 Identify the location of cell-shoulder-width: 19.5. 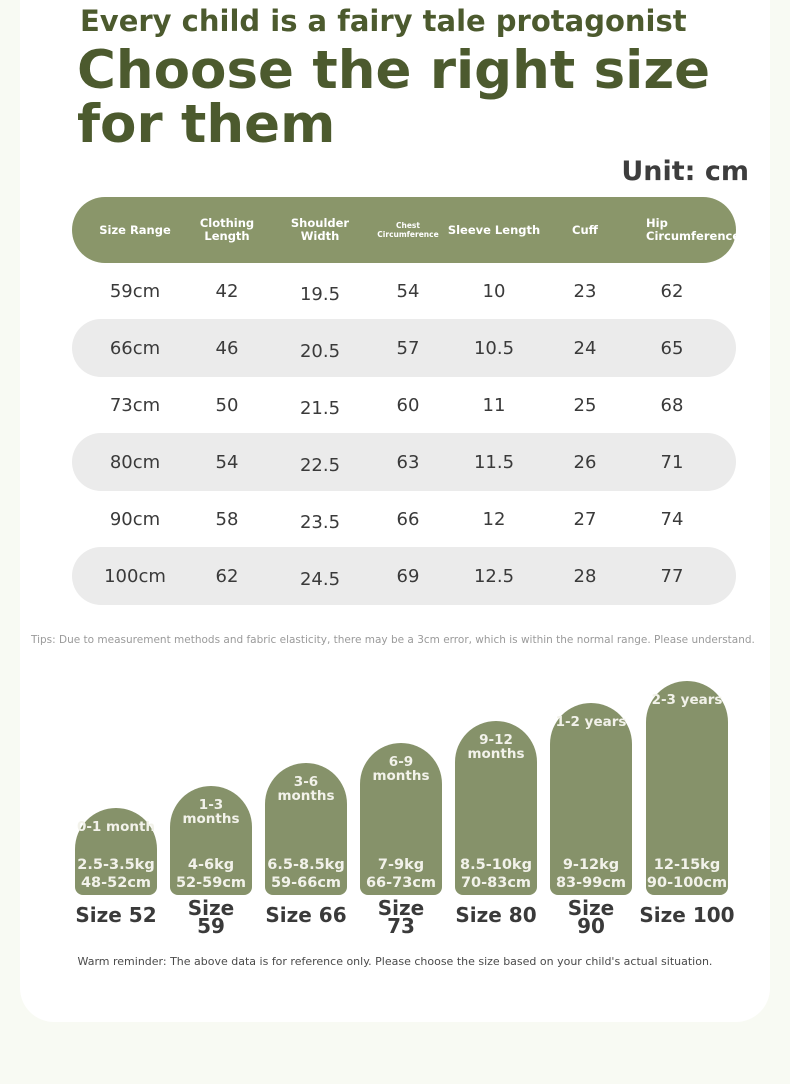
(320, 294).